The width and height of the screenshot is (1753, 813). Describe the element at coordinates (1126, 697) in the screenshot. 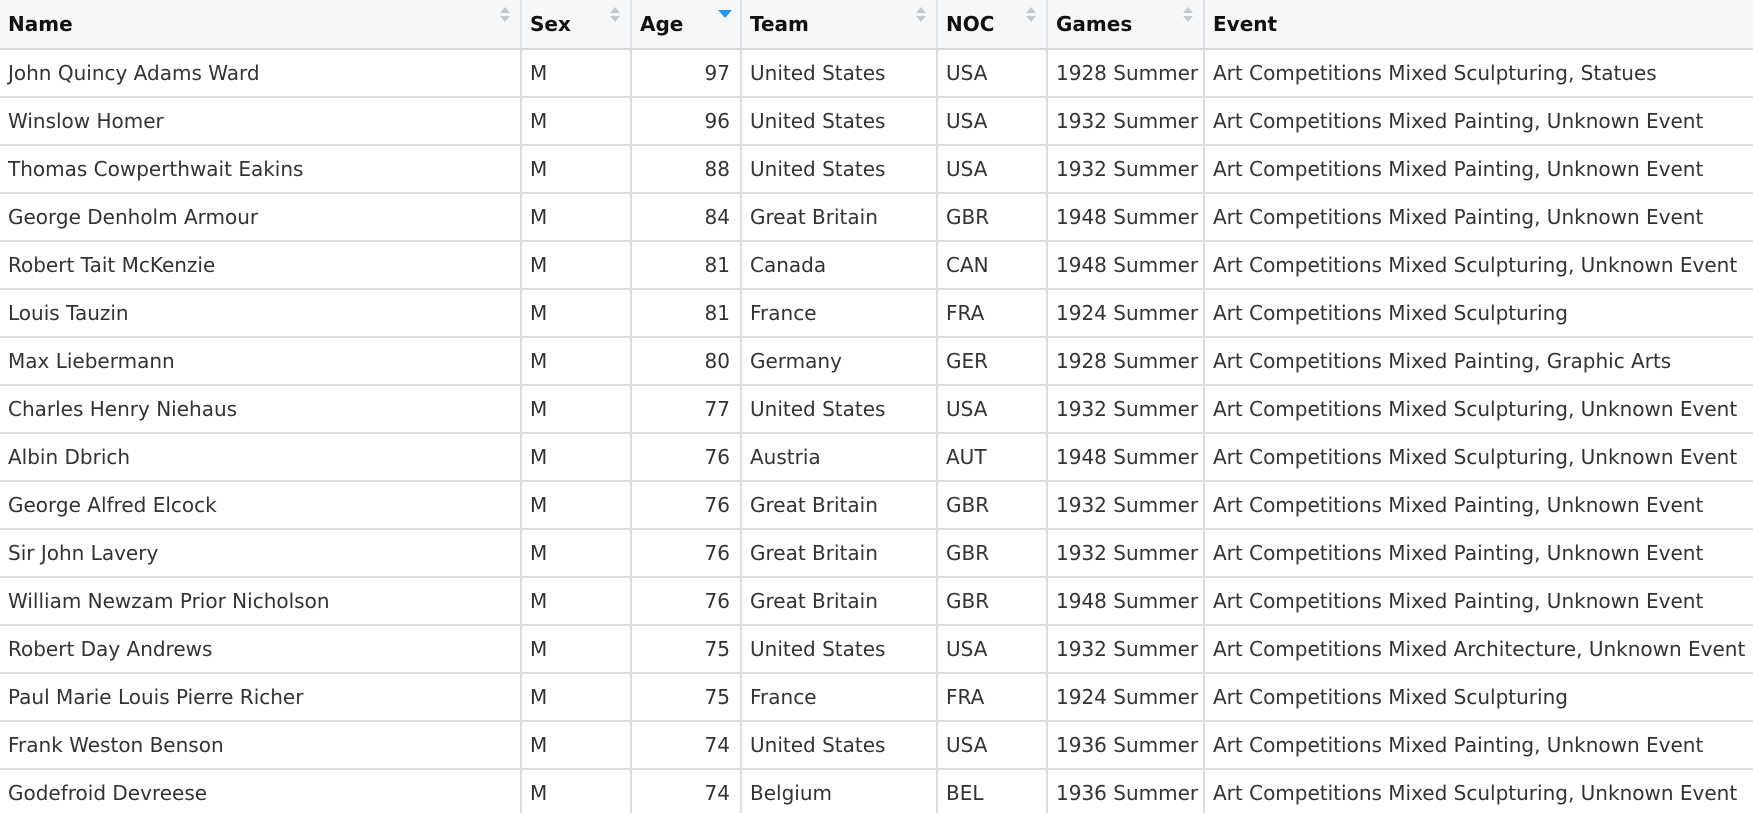

I see `cell-games: 1924 Summer` at that location.